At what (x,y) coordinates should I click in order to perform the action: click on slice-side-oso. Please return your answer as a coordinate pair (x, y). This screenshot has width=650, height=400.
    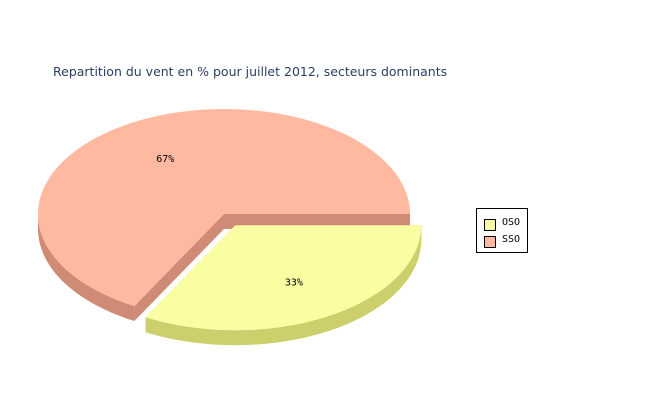
    Looking at the image, I should click on (283, 285).